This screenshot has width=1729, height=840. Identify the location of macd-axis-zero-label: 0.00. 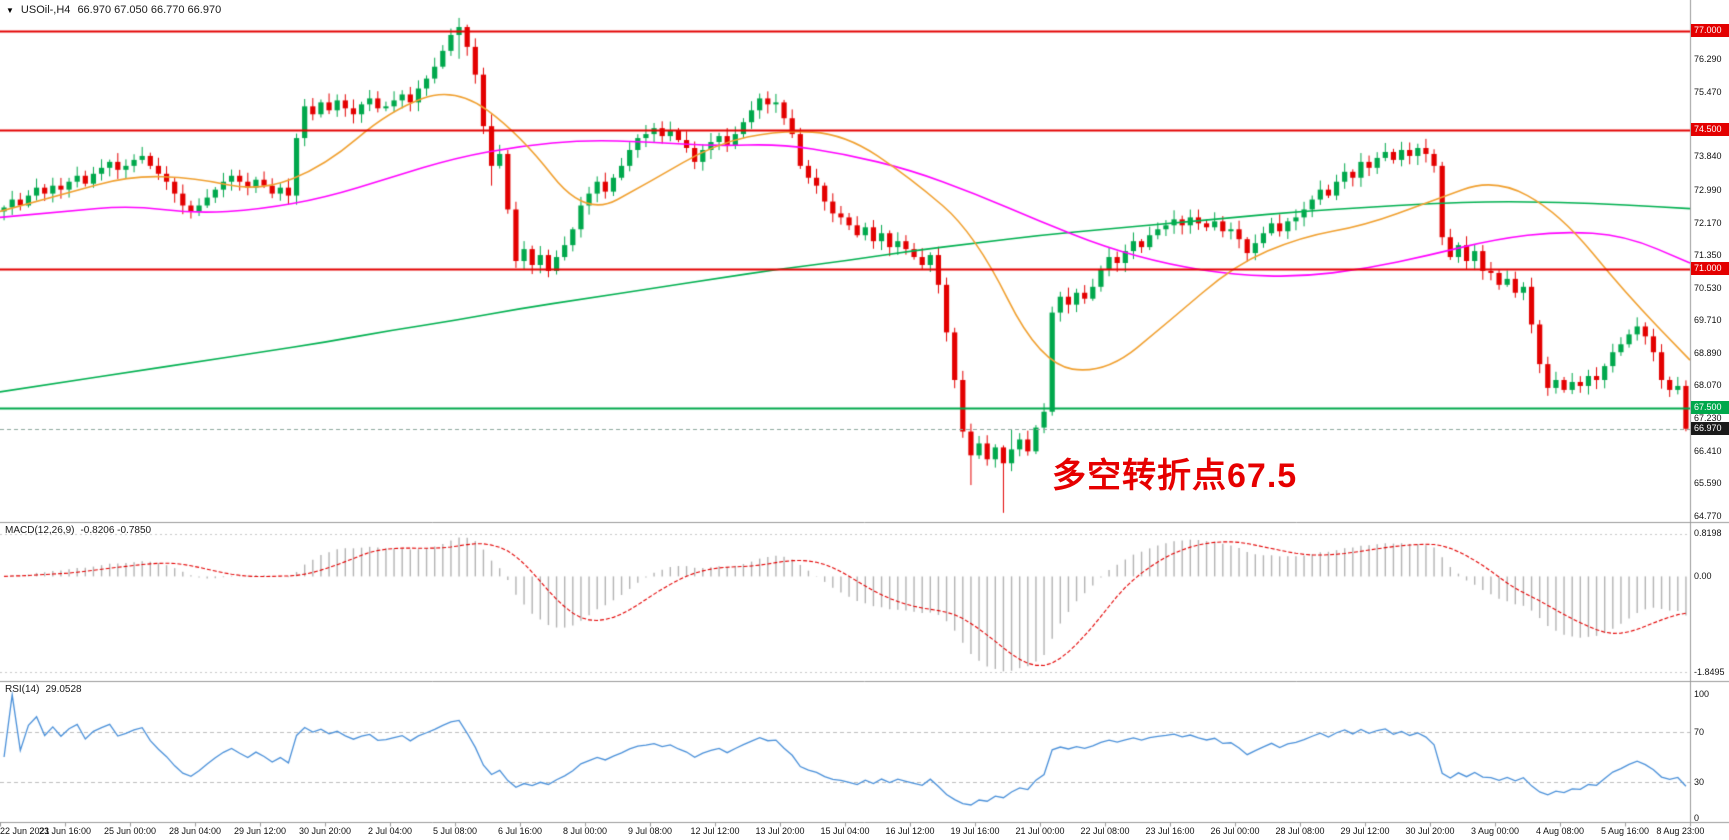
(1703, 576).